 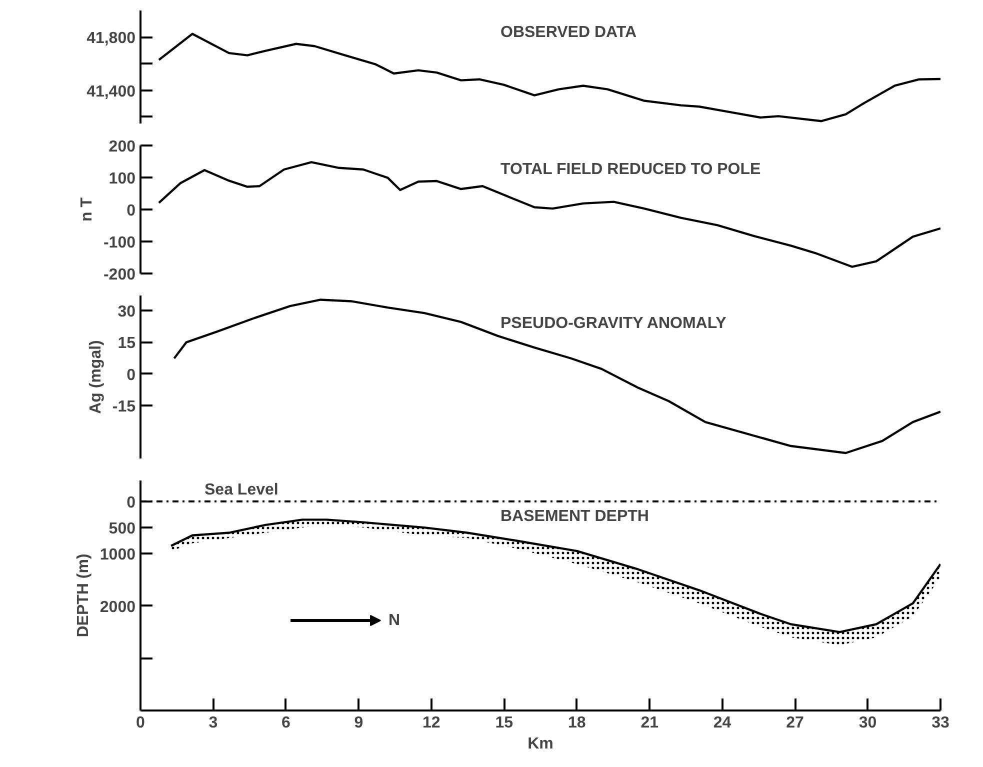 I want to click on x-tick-label: 3, so click(x=213, y=723).